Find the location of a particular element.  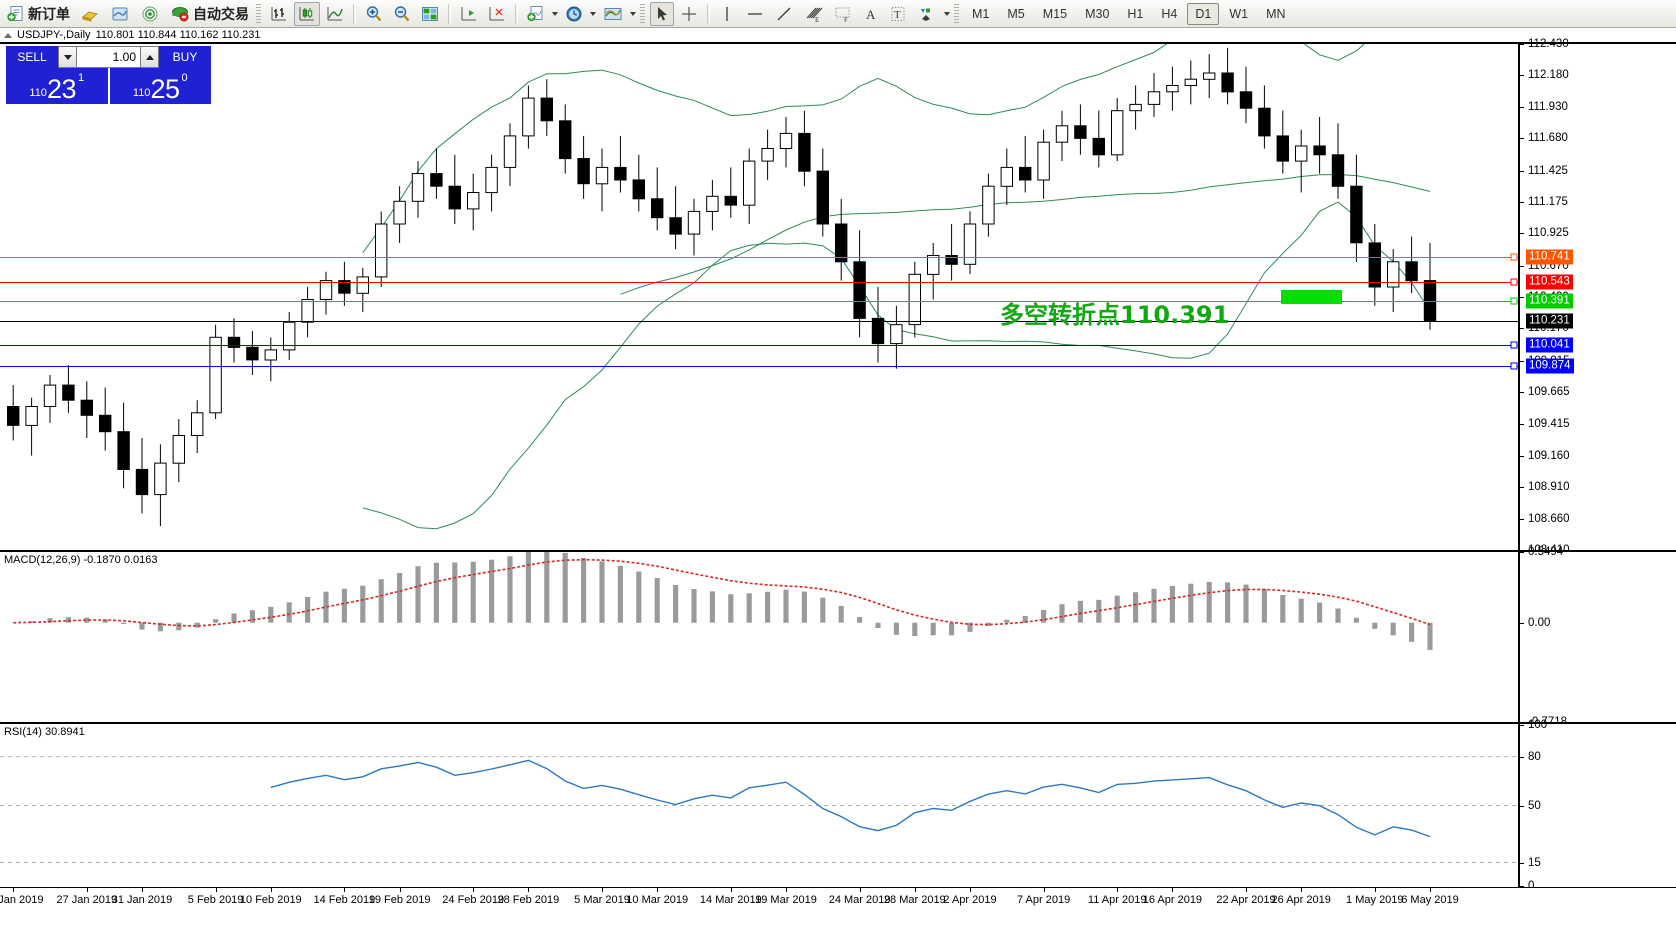

volume-input: 1.00 is located at coordinates (108, 57).